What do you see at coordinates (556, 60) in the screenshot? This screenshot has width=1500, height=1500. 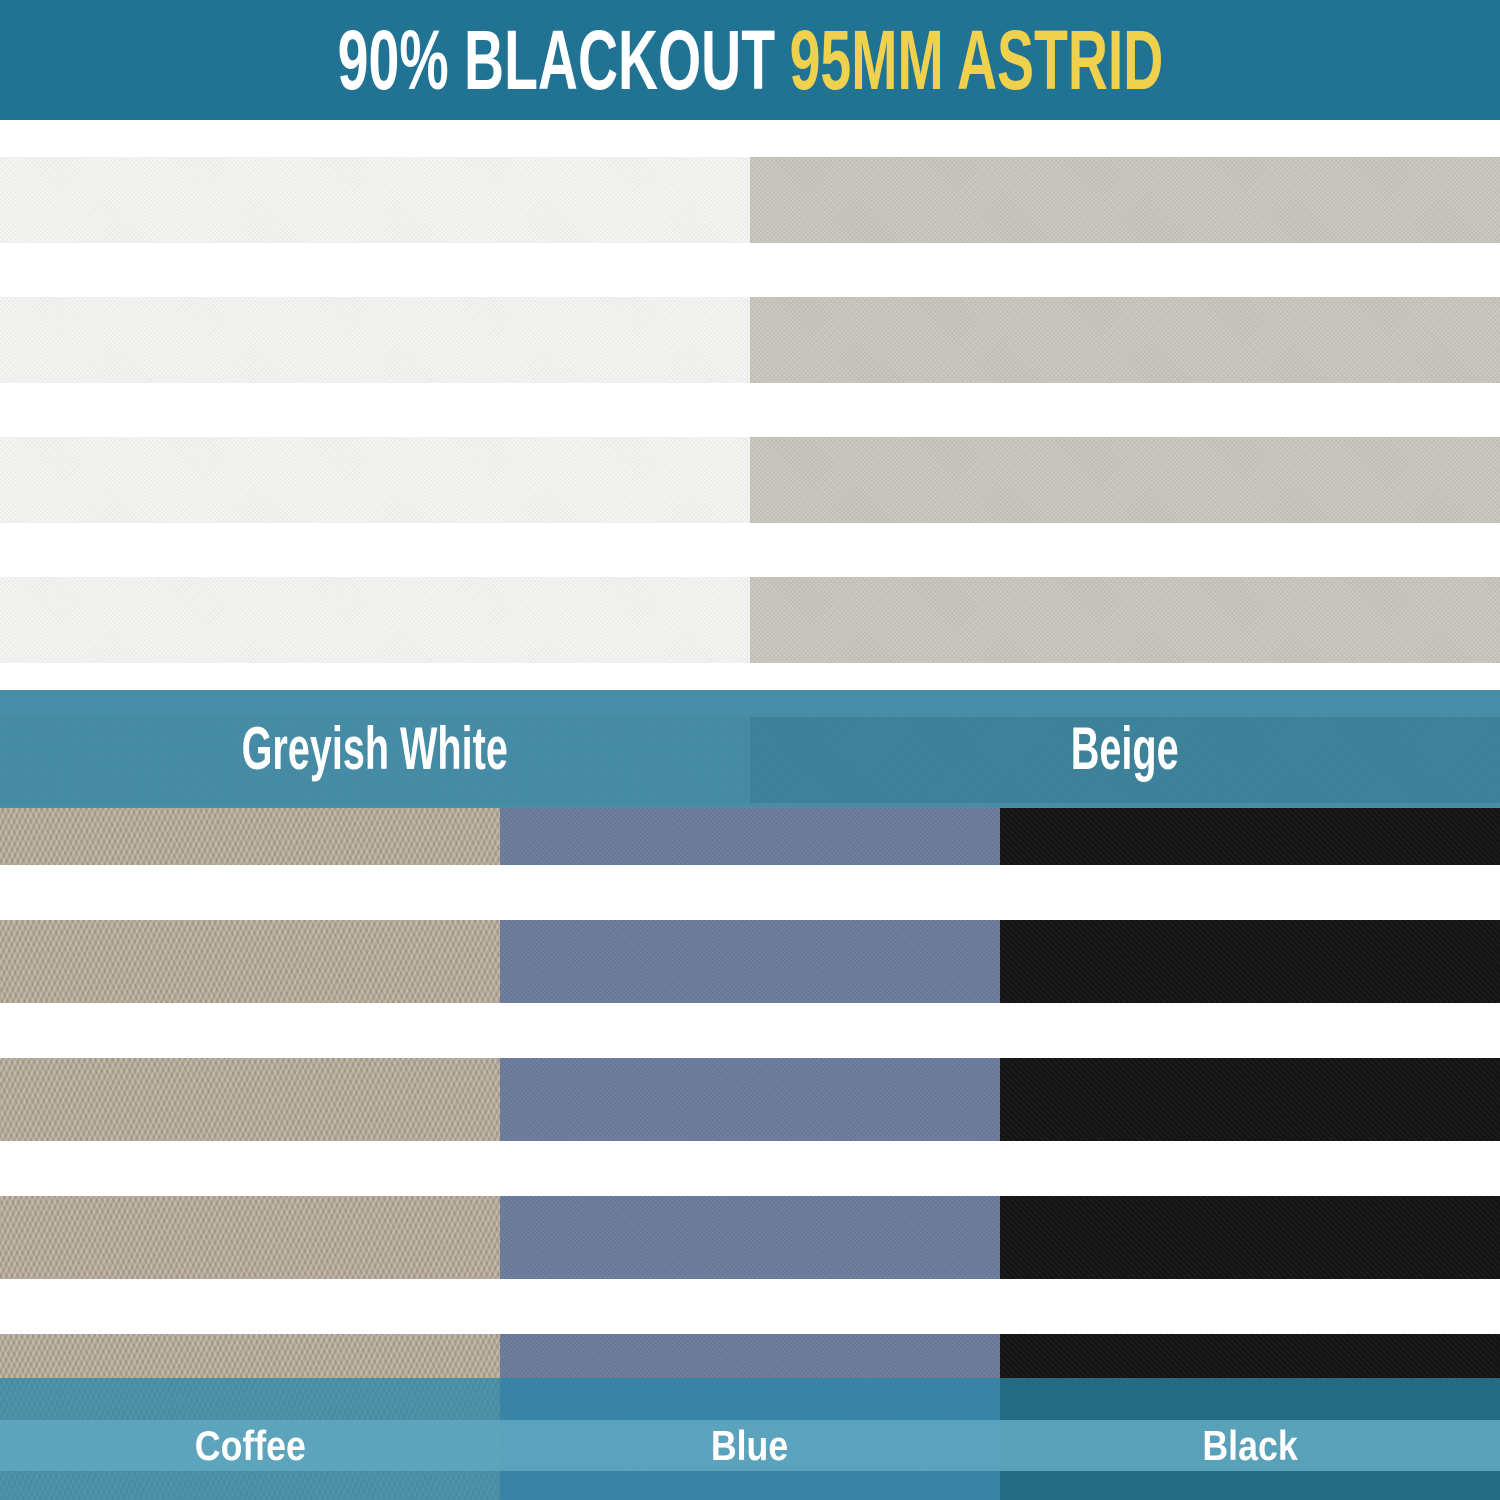 I see `title-blackout-text: 90% BLACKOUT` at bounding box center [556, 60].